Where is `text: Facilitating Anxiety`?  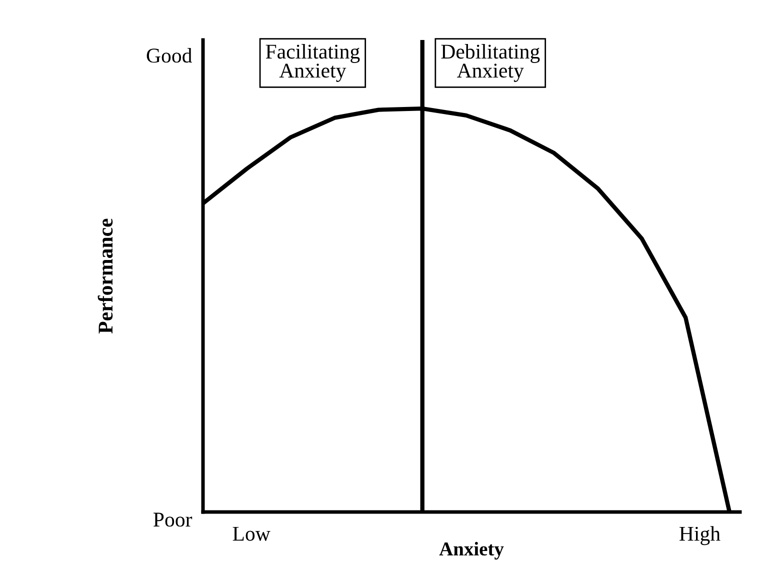 text: Facilitating Anxiety is located at coordinates (313, 63).